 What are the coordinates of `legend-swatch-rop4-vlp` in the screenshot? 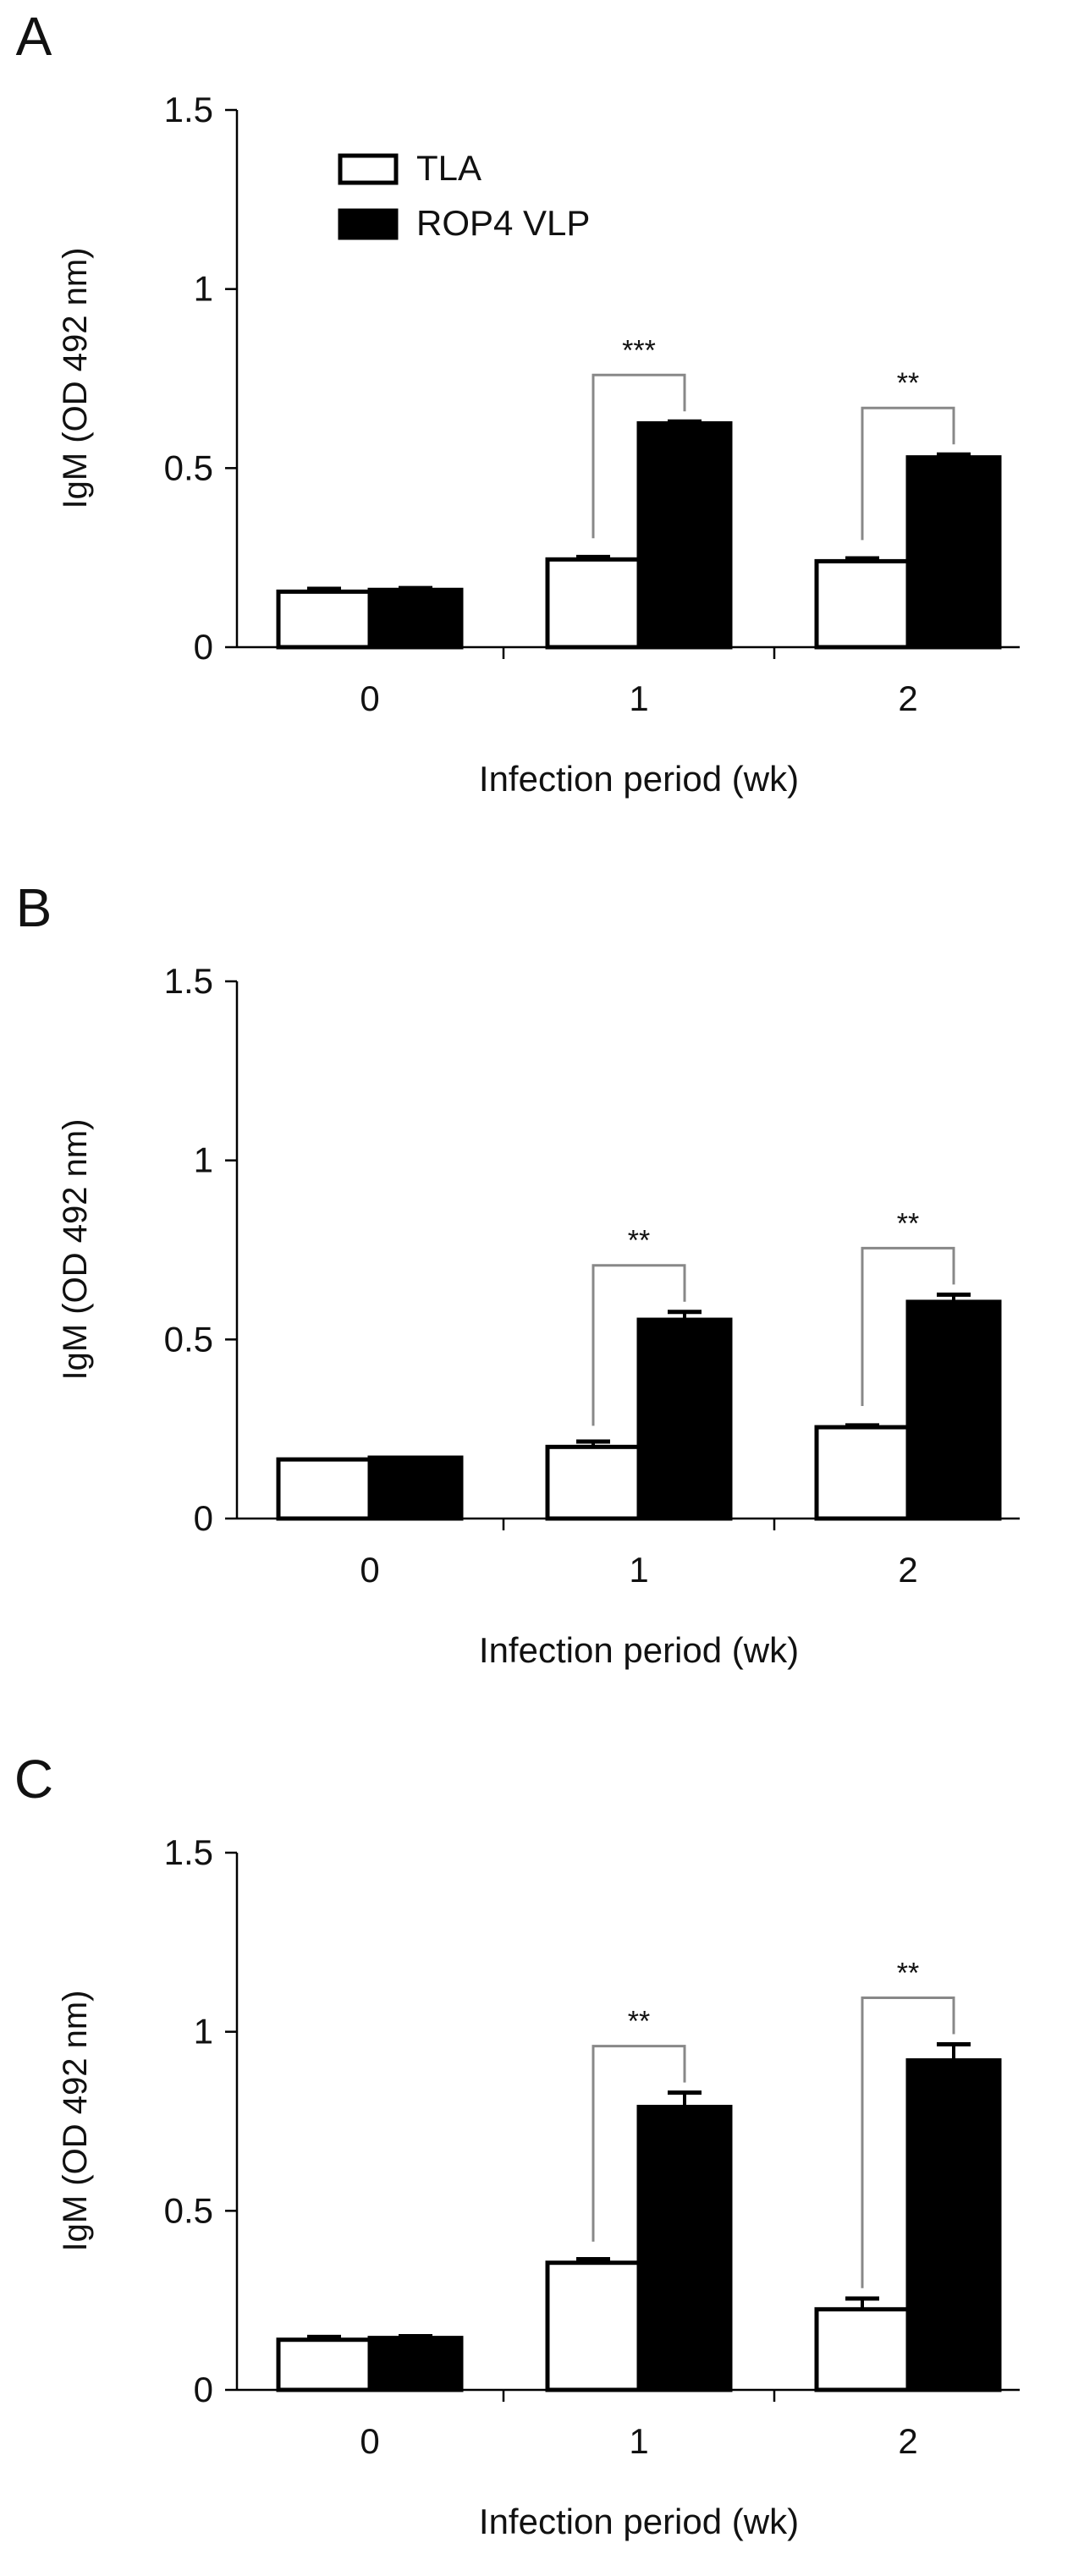 It's located at (368, 224).